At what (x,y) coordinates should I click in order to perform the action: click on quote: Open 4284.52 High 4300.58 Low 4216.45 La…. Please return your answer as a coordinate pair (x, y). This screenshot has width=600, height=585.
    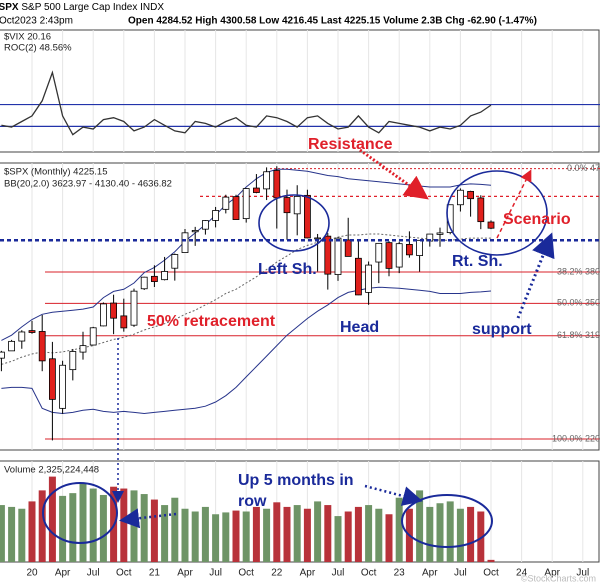
    Looking at the image, I should click on (332, 21).